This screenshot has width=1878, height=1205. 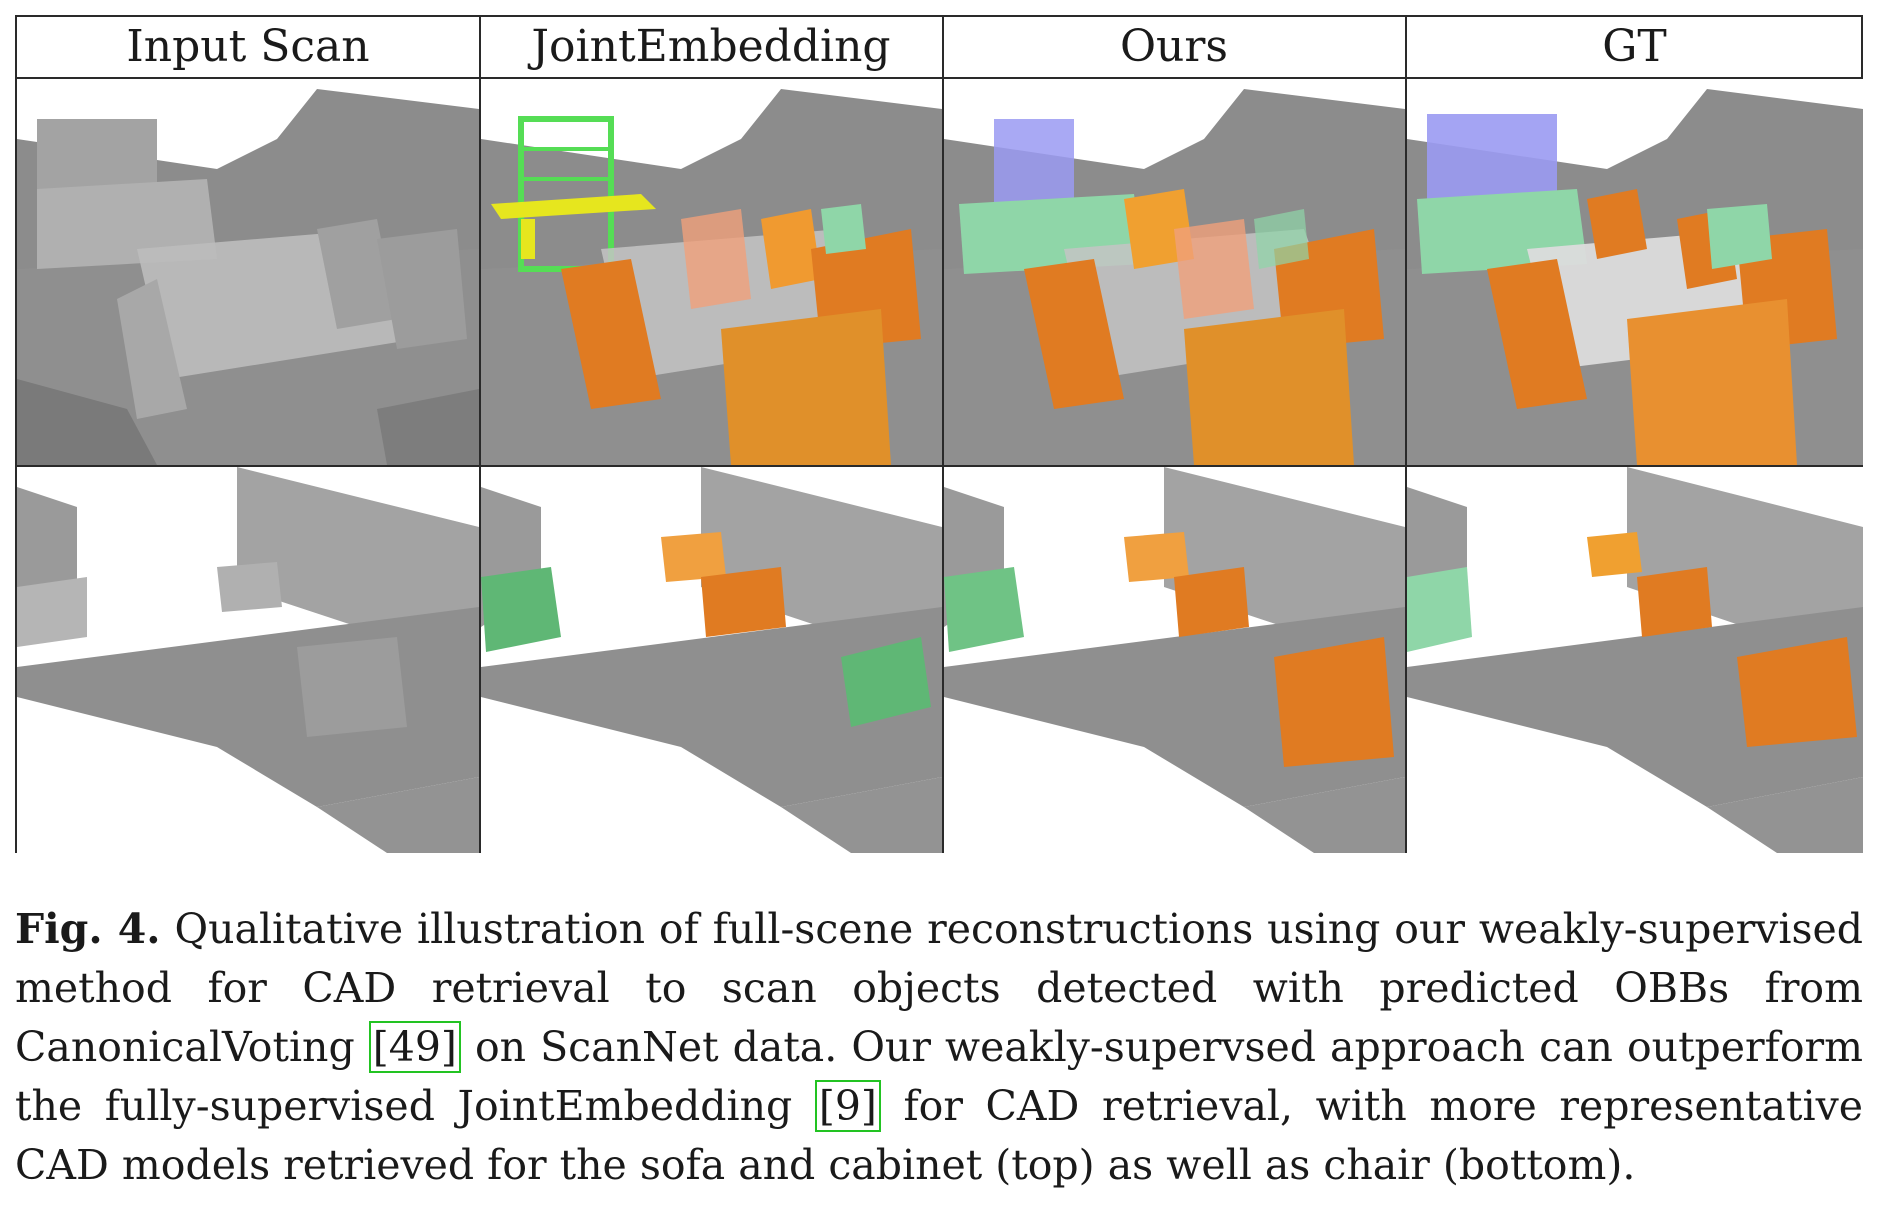 I want to click on header-jointembedding: JointEmbedding, so click(x=711, y=46).